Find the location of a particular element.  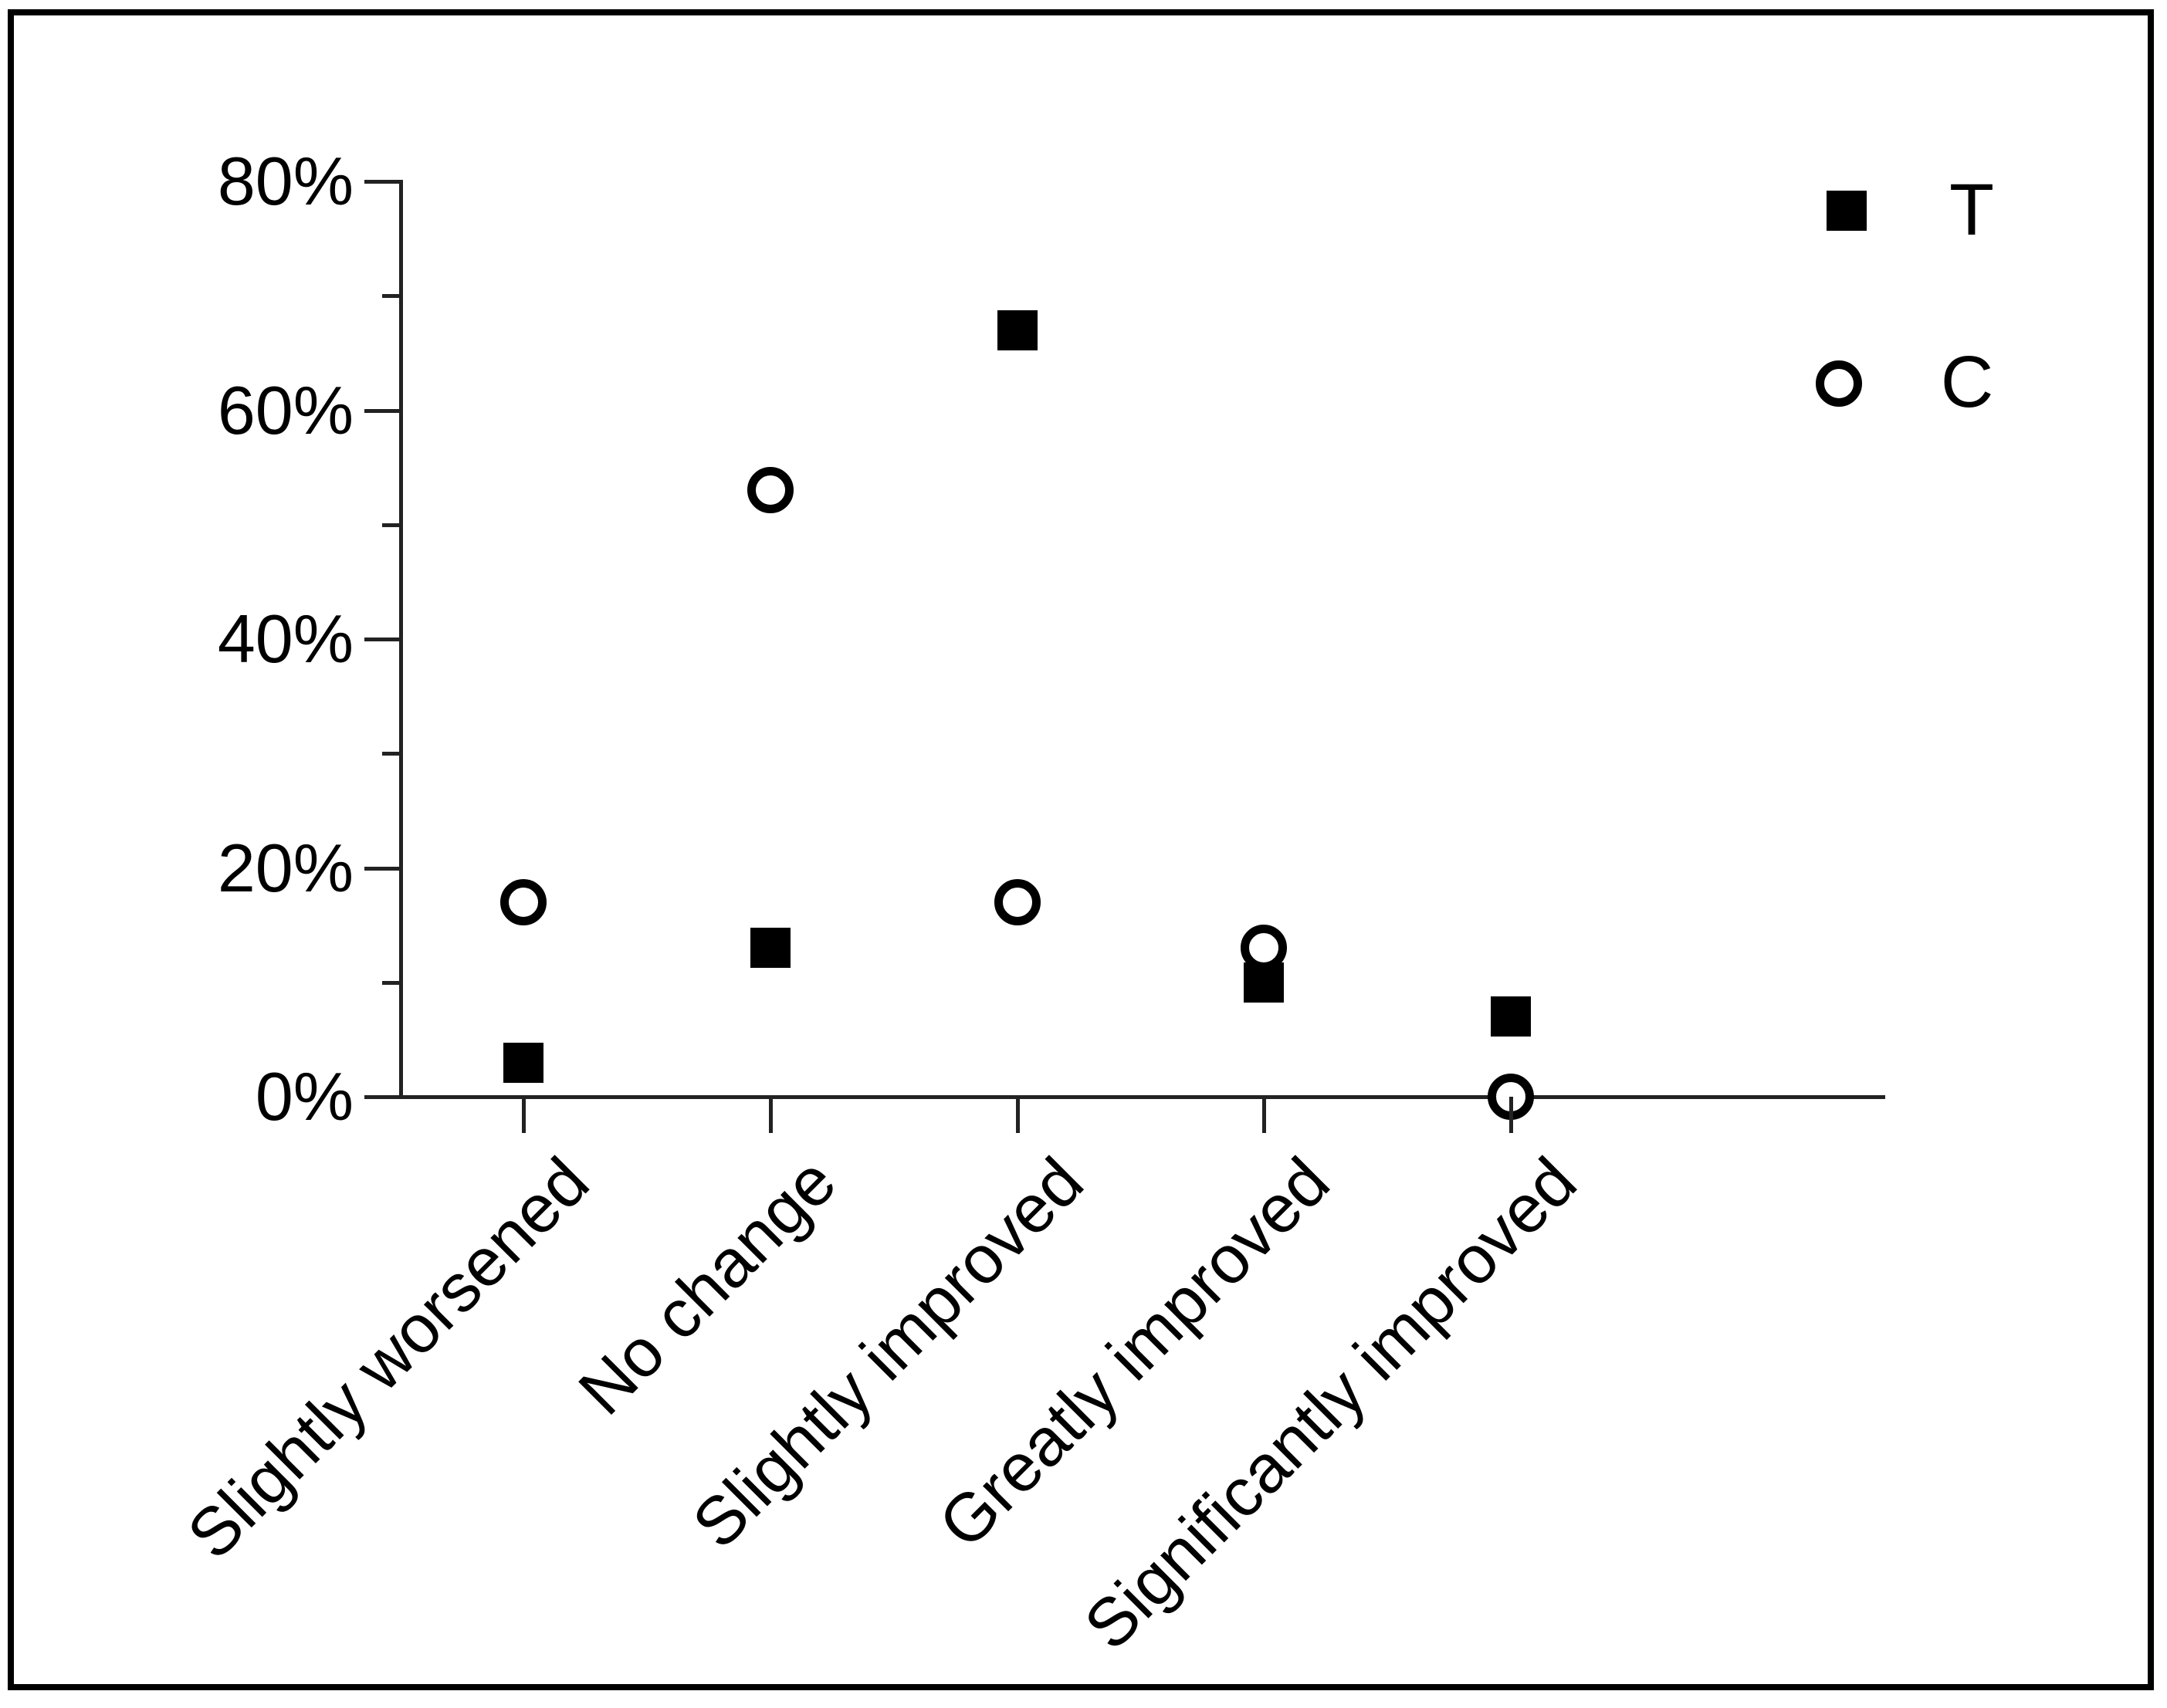

y-axis-tick-label: 80% is located at coordinates (285, 181).